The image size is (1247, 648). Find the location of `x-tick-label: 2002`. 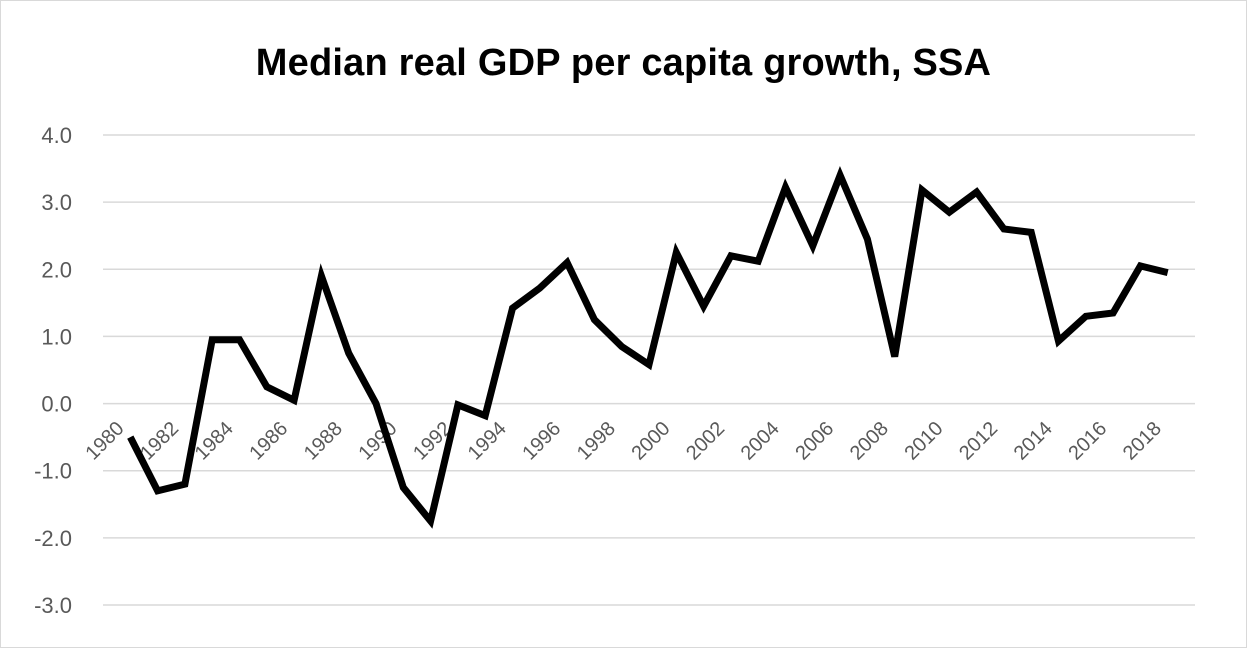

x-tick-label: 2002 is located at coordinates (705, 441).